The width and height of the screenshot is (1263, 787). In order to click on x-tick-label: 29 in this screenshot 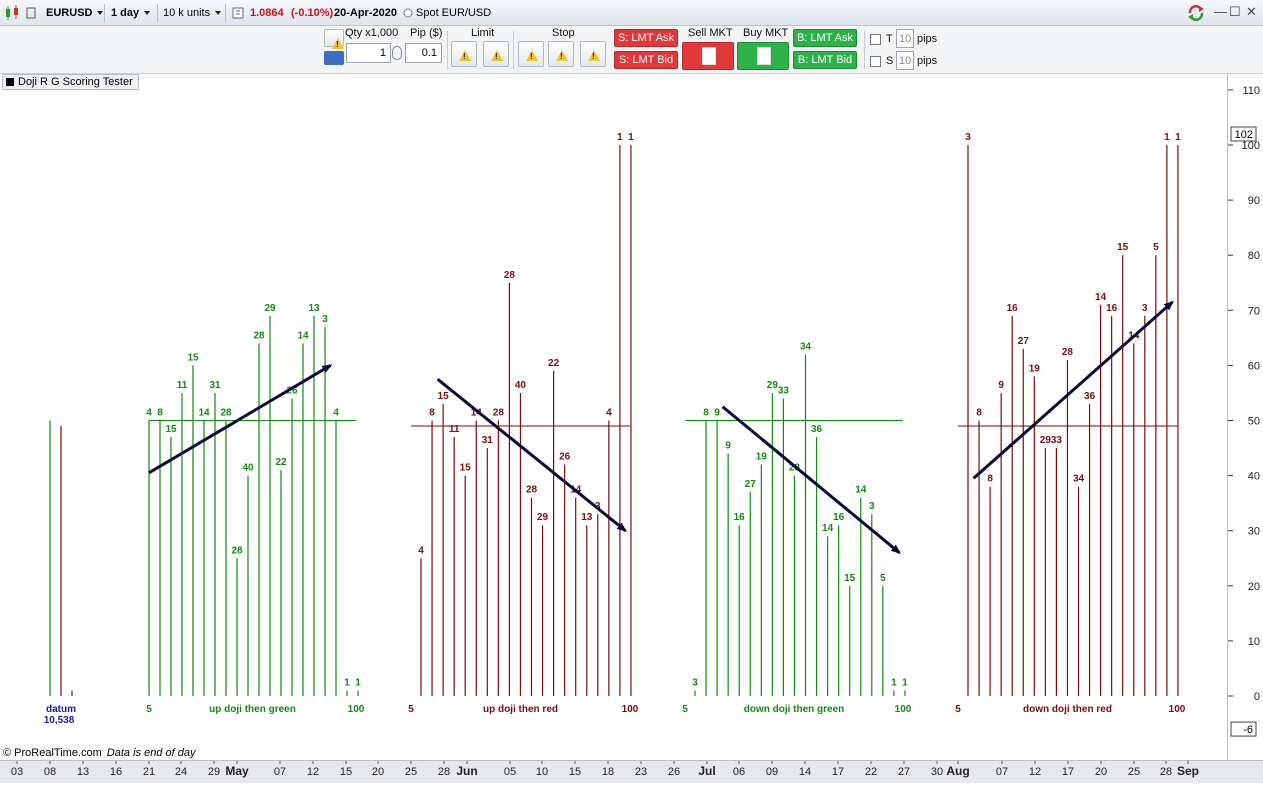, I will do `click(214, 772)`.